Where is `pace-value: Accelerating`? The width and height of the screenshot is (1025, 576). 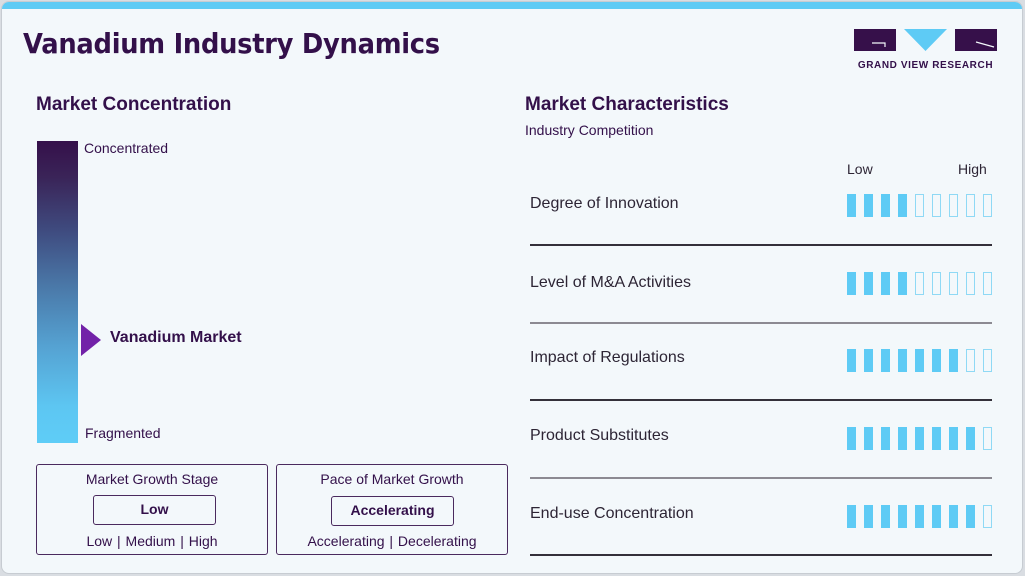 pace-value: Accelerating is located at coordinates (392, 511).